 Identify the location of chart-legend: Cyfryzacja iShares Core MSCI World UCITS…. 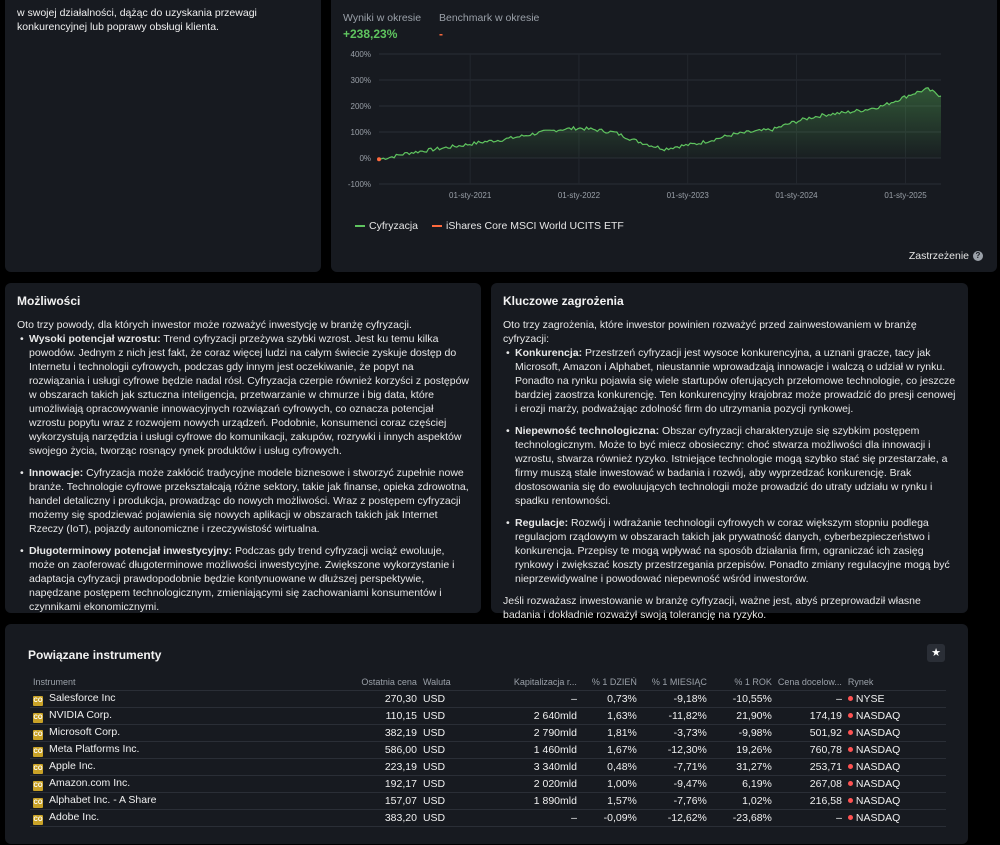
(489, 226).